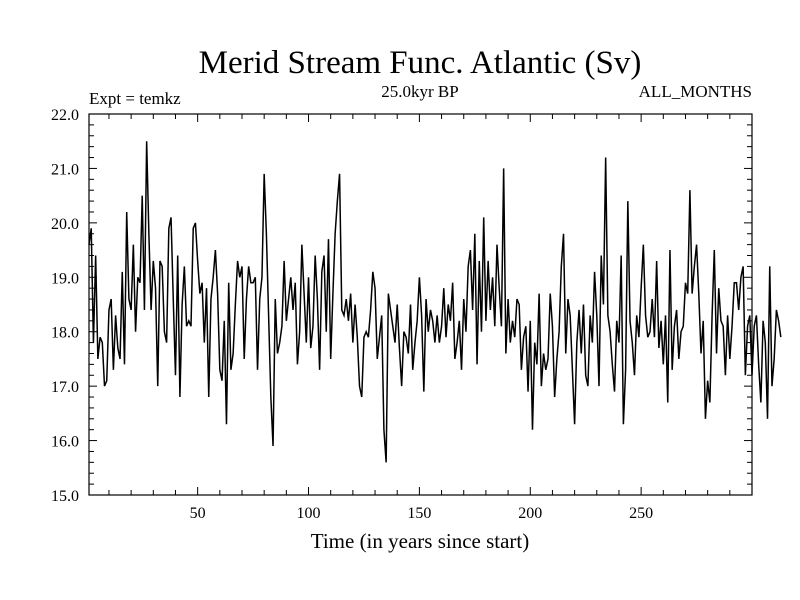  I want to click on y-tick-label: 20.0, so click(65, 224).